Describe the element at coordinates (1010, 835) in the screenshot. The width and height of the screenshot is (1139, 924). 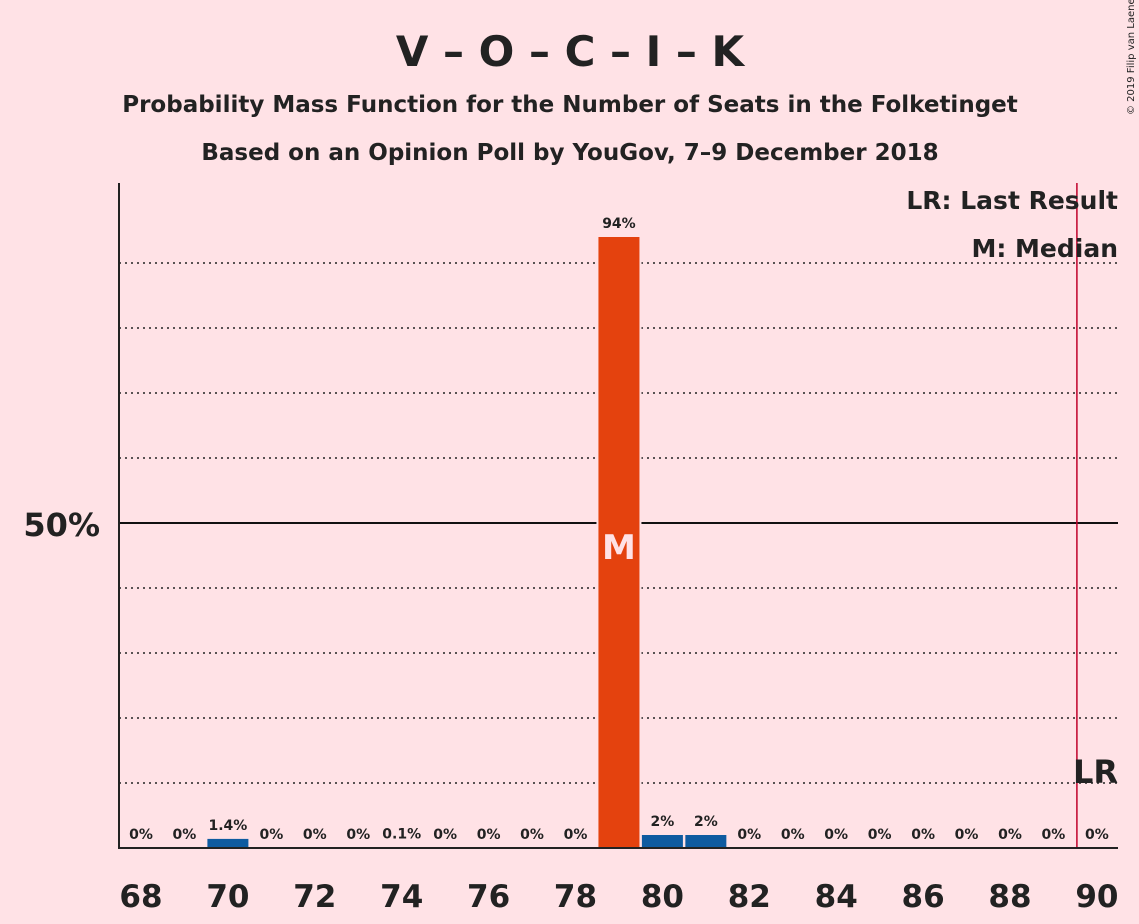
I see `bar-label-88: 0%` at that location.